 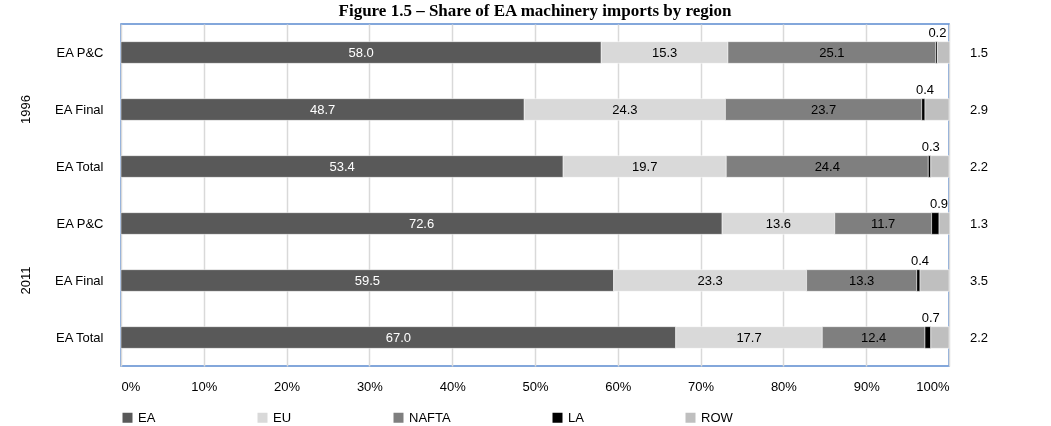 What do you see at coordinates (832, 52) in the screenshot?
I see `data-label: 25.1` at bounding box center [832, 52].